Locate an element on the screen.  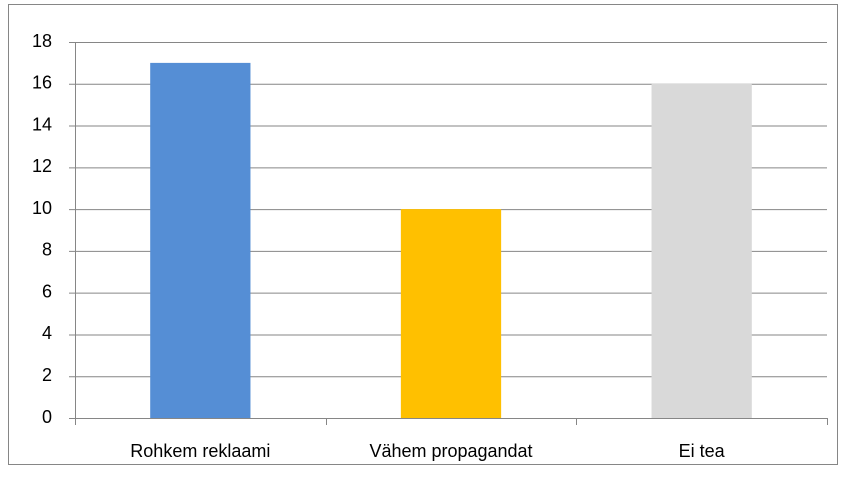
x-tick-label: Ei tea is located at coordinates (702, 451).